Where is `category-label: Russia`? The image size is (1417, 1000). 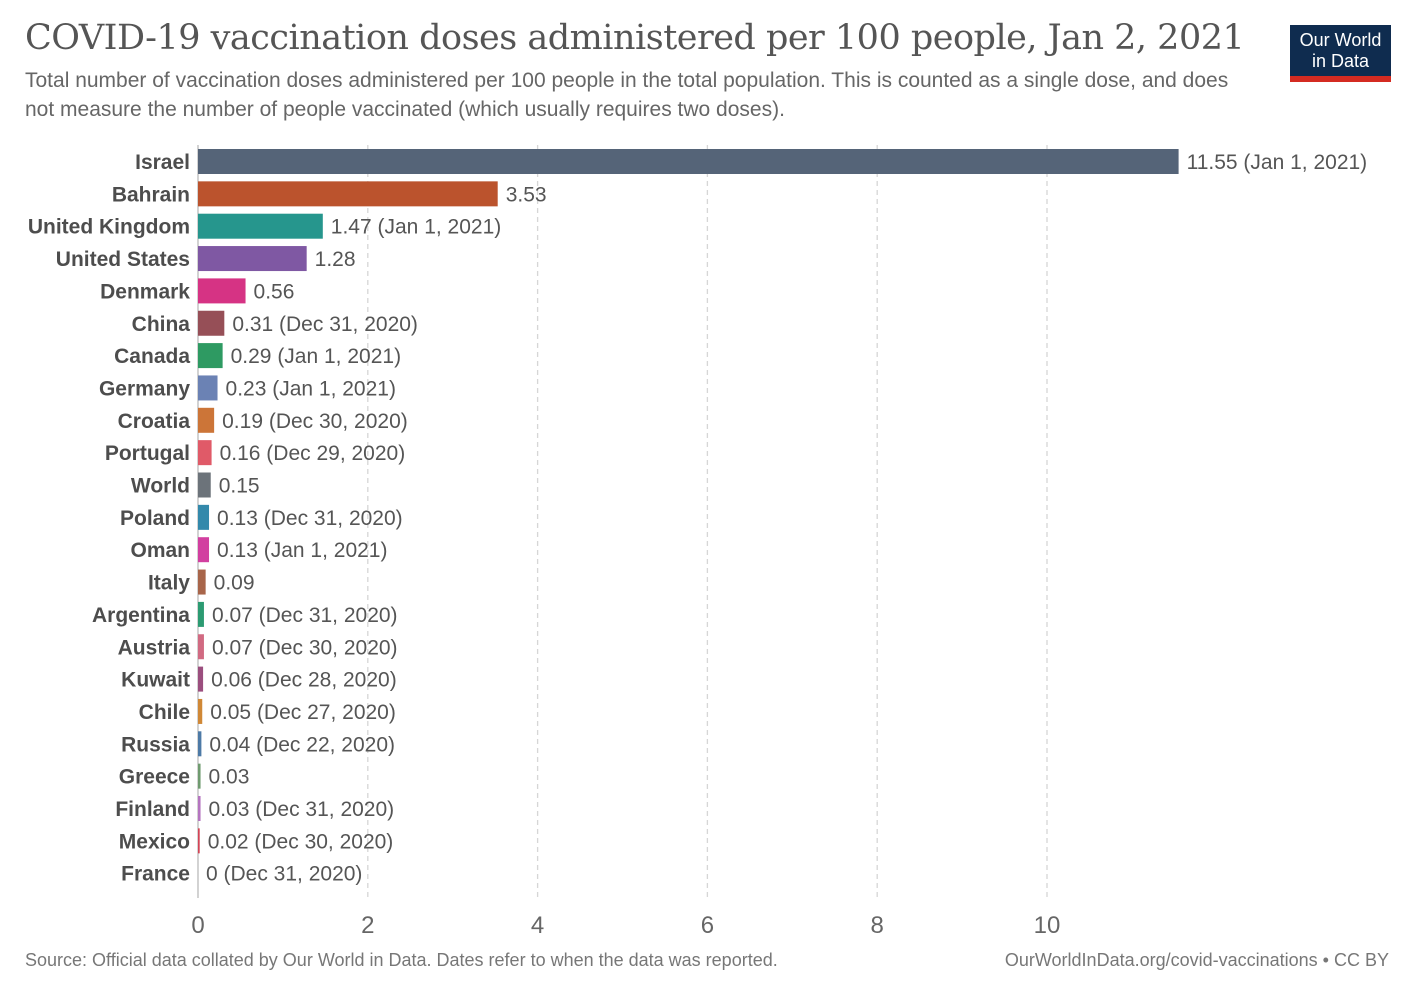
category-label: Russia is located at coordinates (155, 744).